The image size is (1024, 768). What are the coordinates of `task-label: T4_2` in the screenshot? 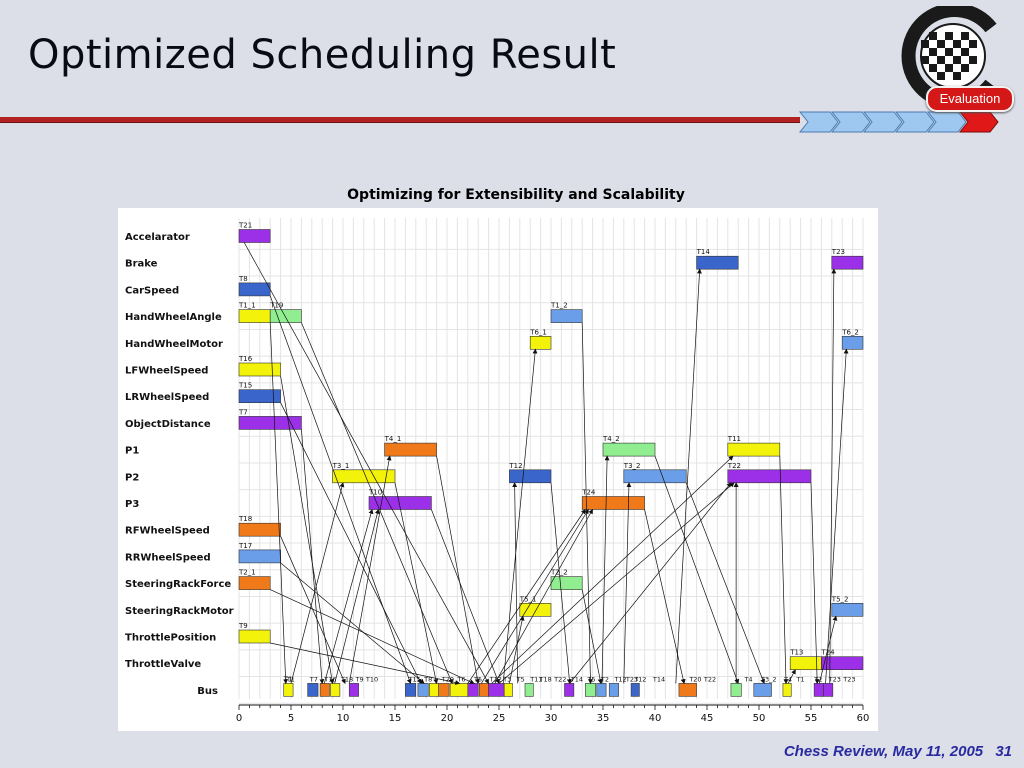 It's located at (611, 439).